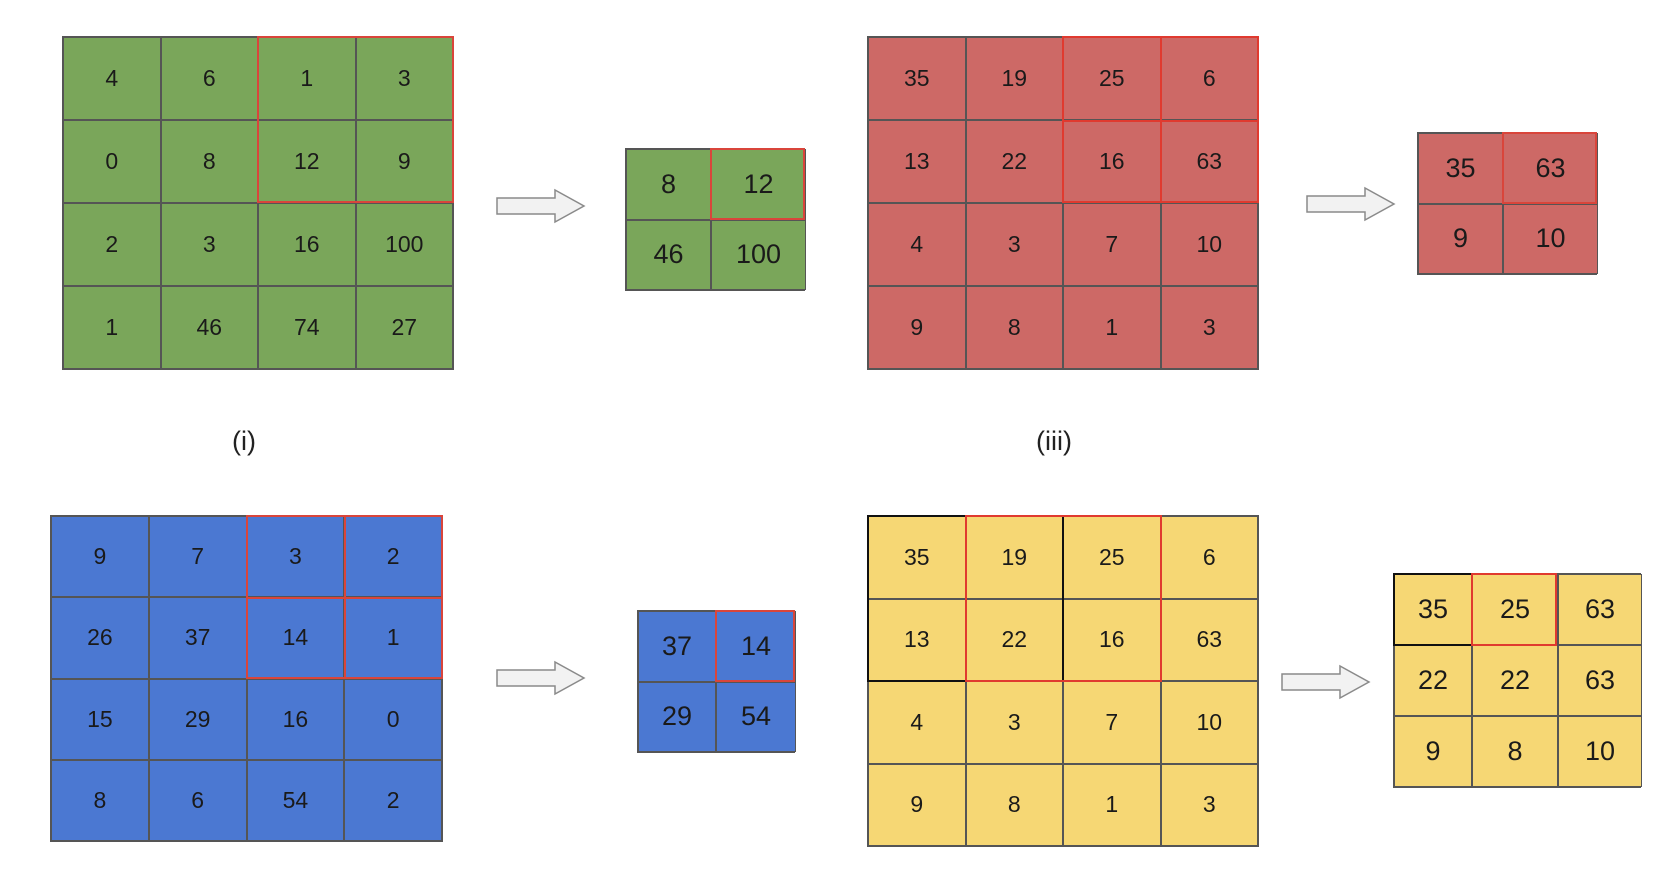 The image size is (1680, 872). I want to click on red-arrow-icon, so click(1351, 204).